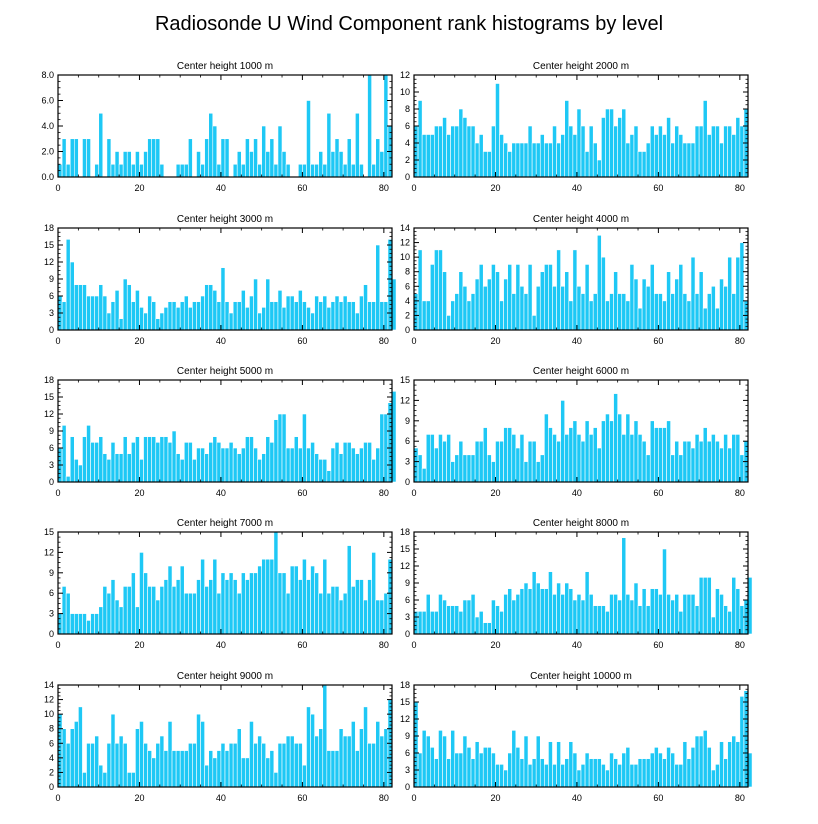 The width and height of the screenshot is (818, 824). I want to click on y-tick-label: 3, so click(407, 770).